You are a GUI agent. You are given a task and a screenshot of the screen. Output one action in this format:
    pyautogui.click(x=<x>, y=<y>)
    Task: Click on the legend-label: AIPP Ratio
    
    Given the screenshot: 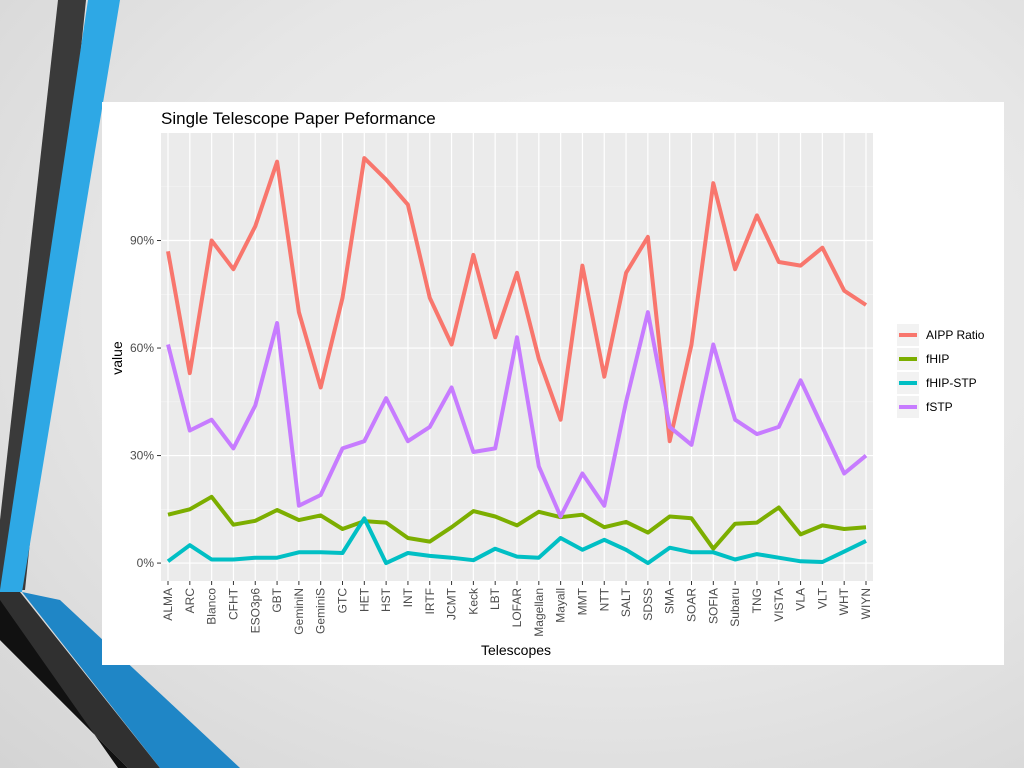 What is the action you would take?
    pyautogui.click(x=955, y=335)
    